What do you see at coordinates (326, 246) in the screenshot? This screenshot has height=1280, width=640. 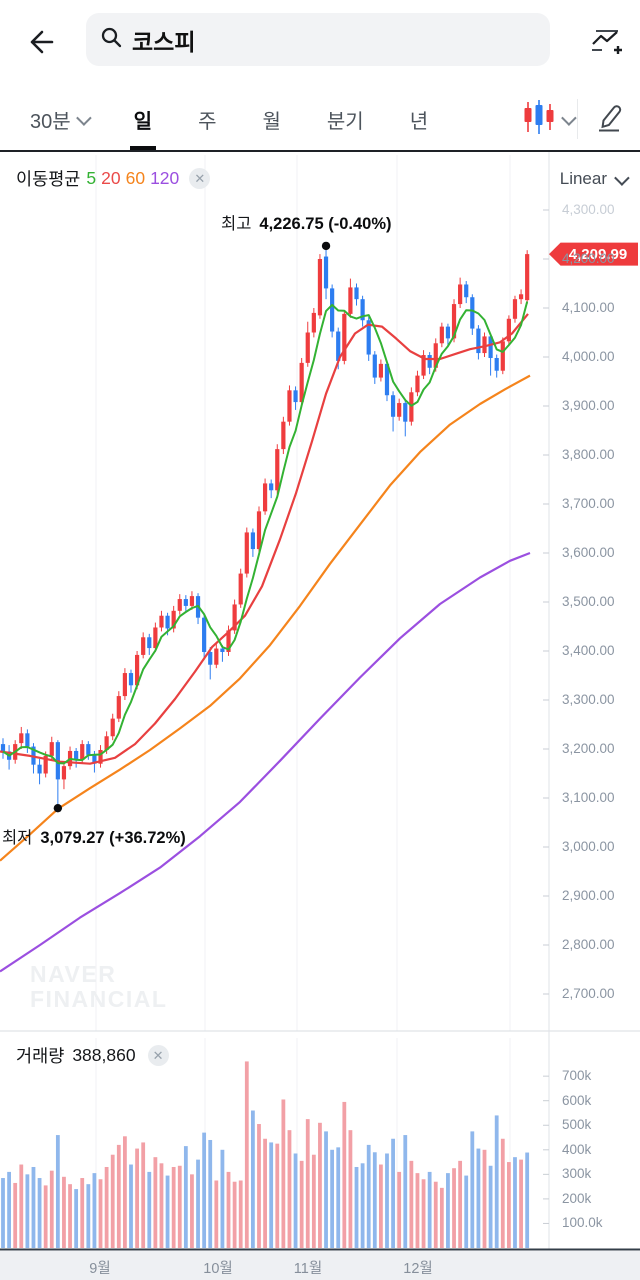 I see `high-dot` at bounding box center [326, 246].